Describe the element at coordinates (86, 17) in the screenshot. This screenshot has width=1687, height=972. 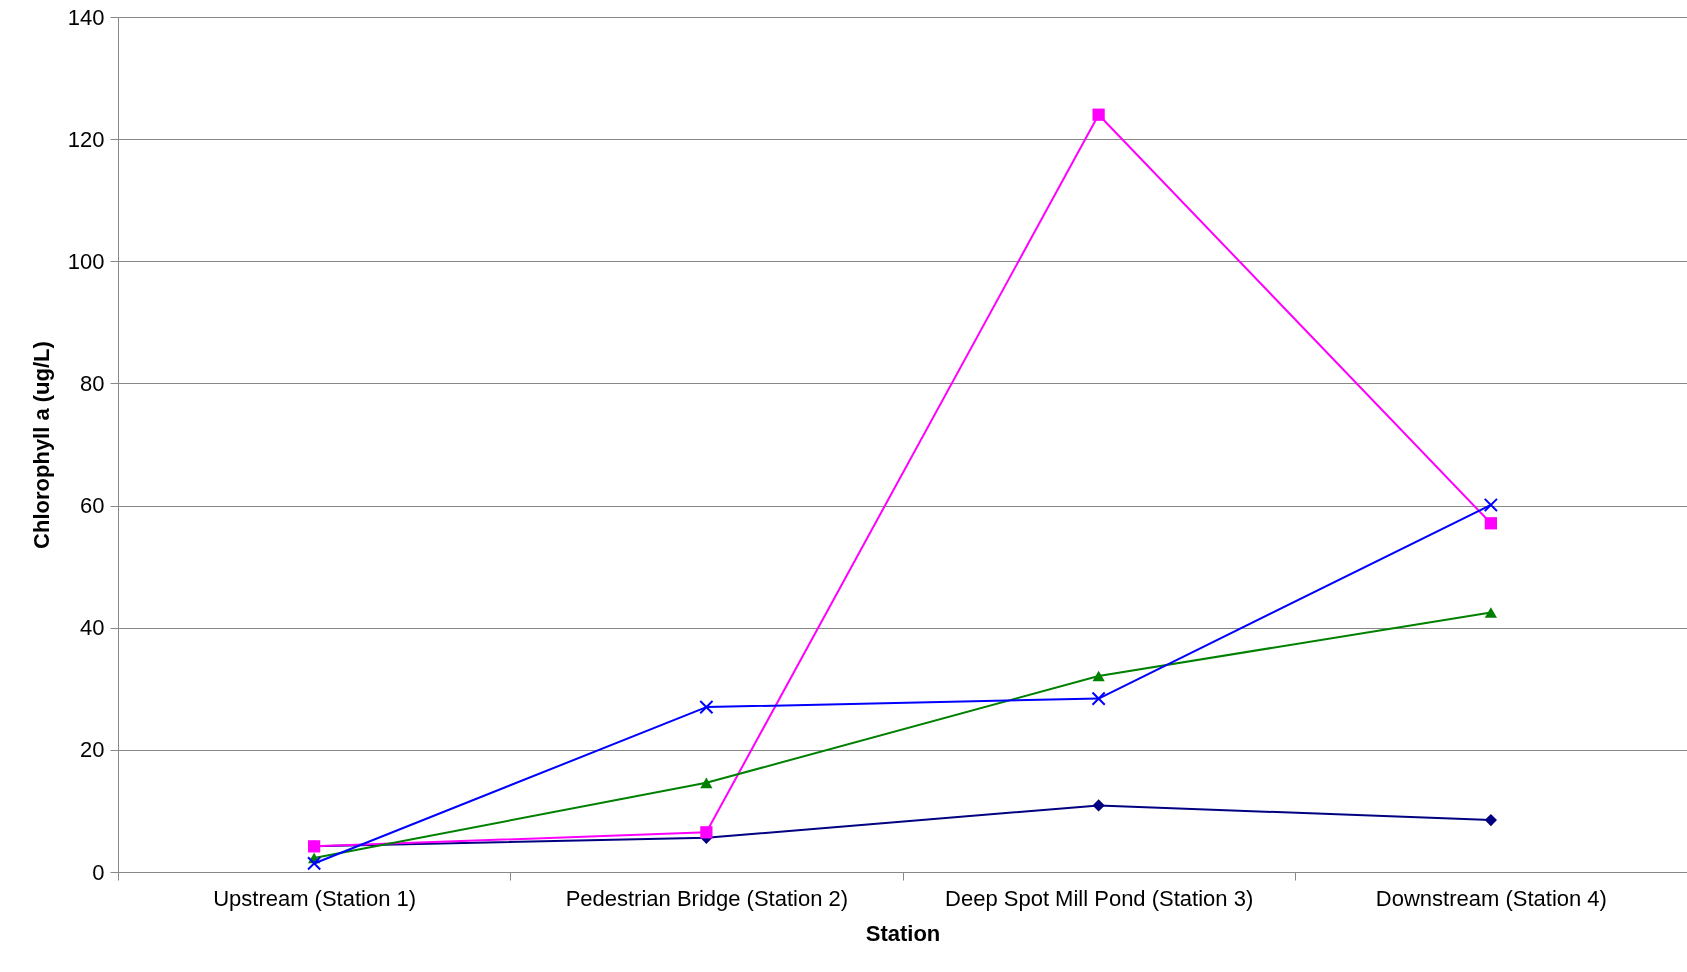
I see `y-tick-label: 140` at that location.